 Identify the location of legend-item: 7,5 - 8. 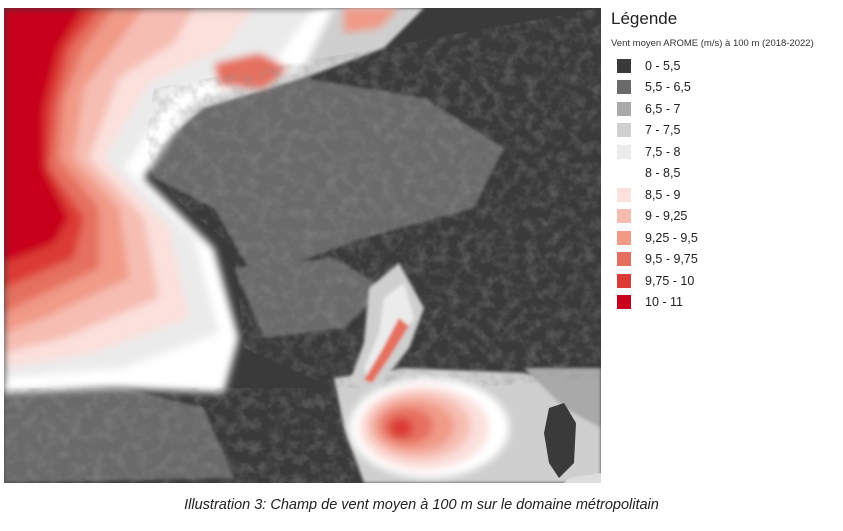
(726, 152).